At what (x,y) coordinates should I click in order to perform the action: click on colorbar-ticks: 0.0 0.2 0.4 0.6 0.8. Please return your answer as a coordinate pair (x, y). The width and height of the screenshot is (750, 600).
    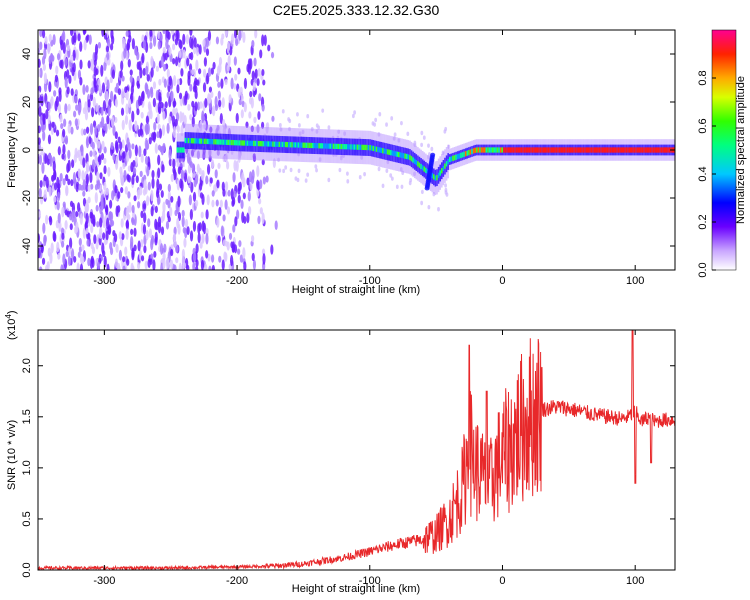
    Looking at the image, I should click on (706, 174).